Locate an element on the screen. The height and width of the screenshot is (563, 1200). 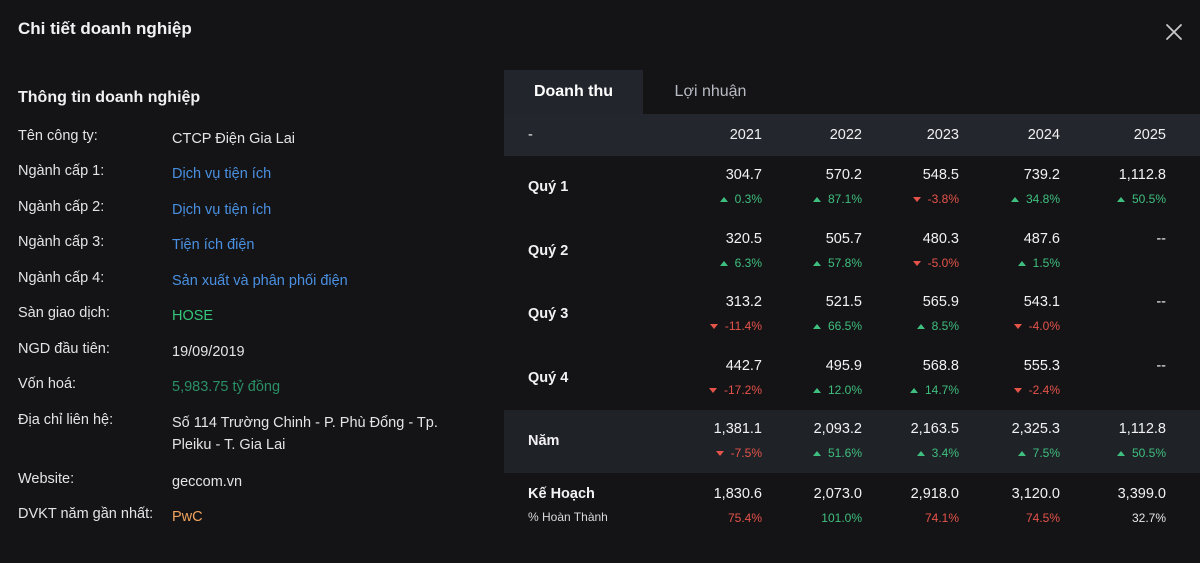
growth-percent: -4.0% is located at coordinates (1044, 326).